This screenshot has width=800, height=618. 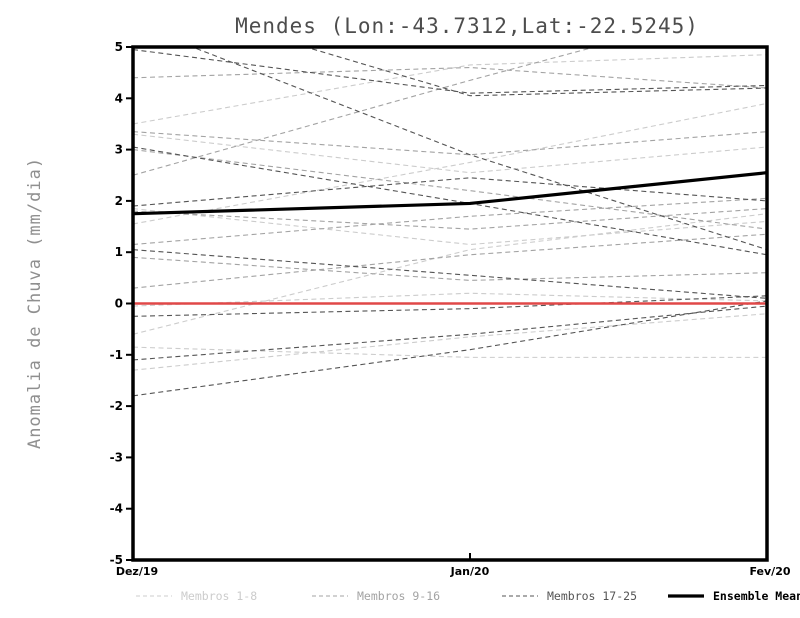 What do you see at coordinates (769, 571) in the screenshot?
I see `x-tick-label: Fev/20` at bounding box center [769, 571].